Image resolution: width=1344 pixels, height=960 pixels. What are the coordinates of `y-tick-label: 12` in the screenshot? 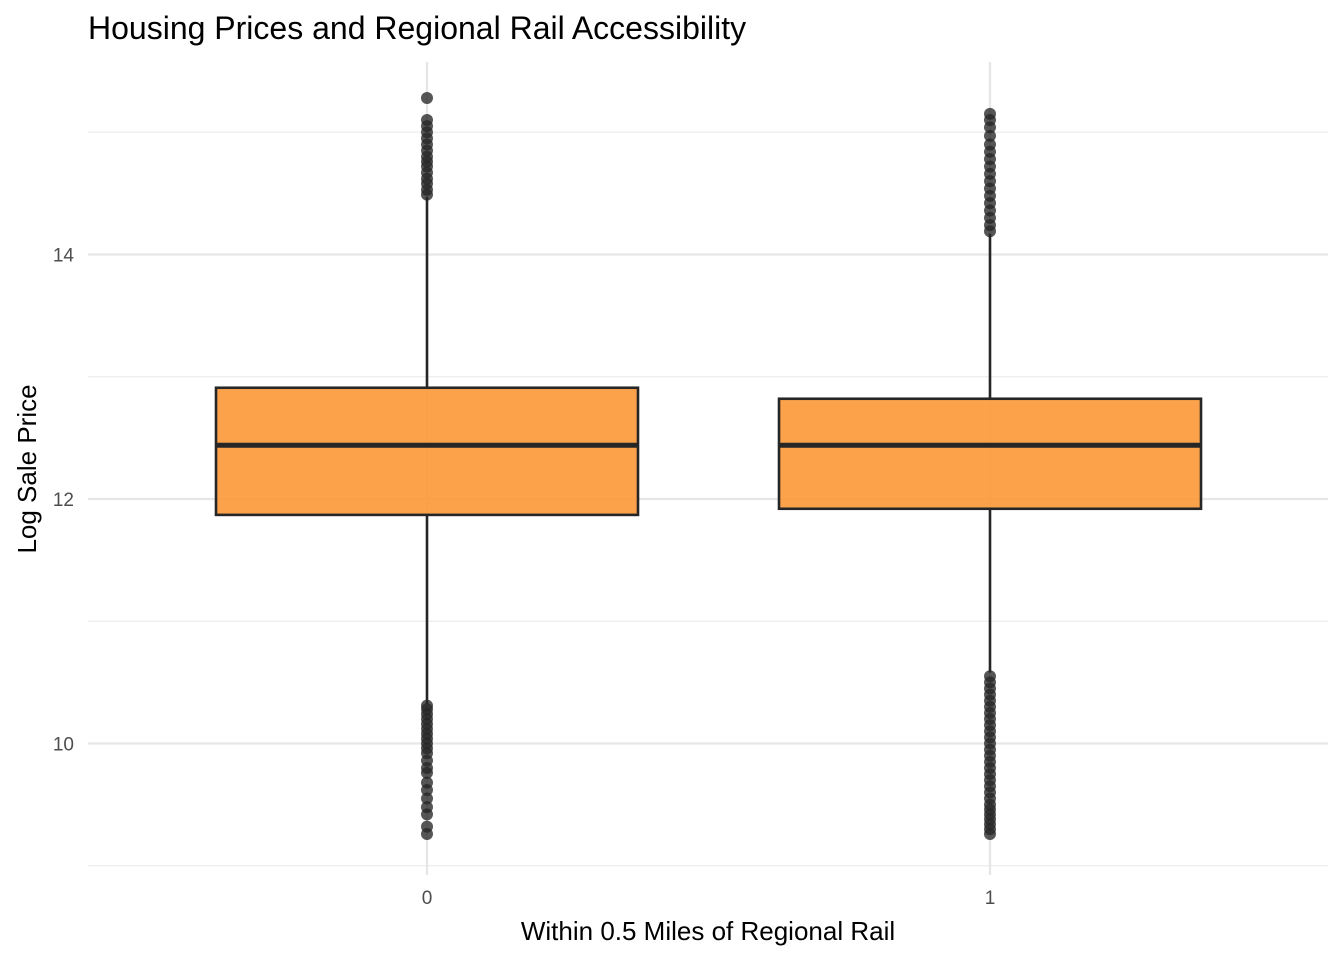 It's located at (63, 500).